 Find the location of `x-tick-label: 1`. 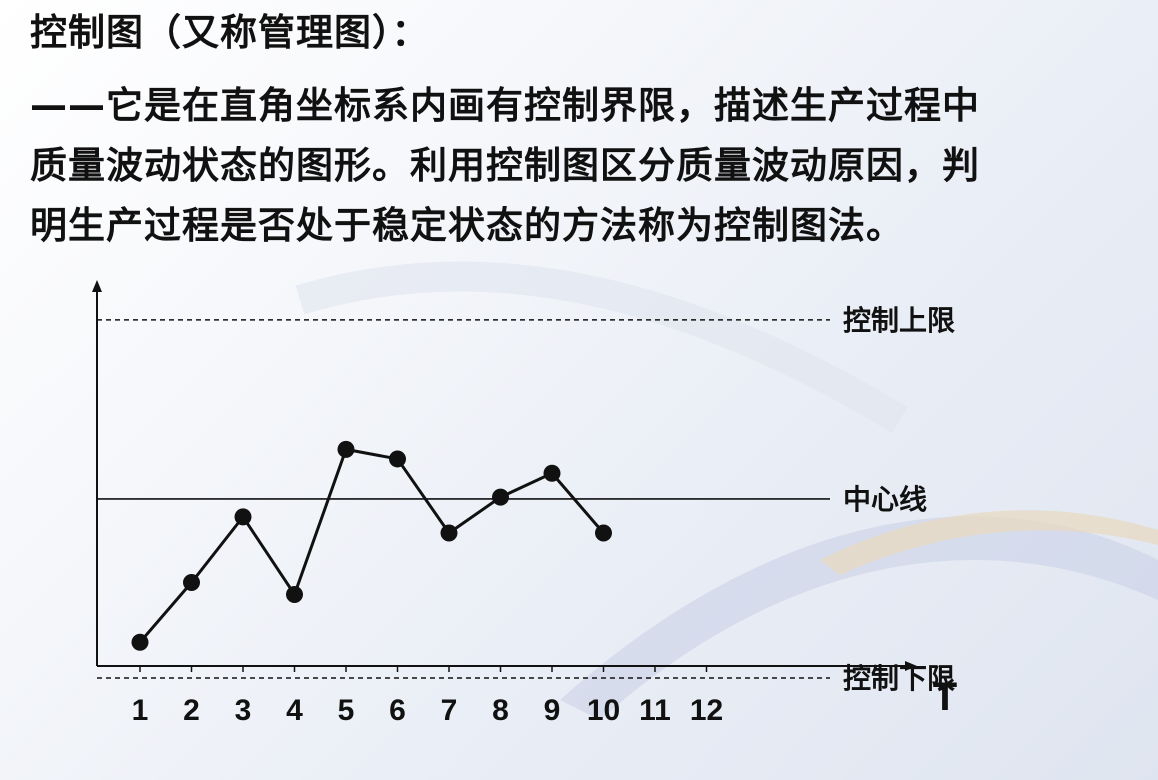

x-tick-label: 1 is located at coordinates (140, 710).